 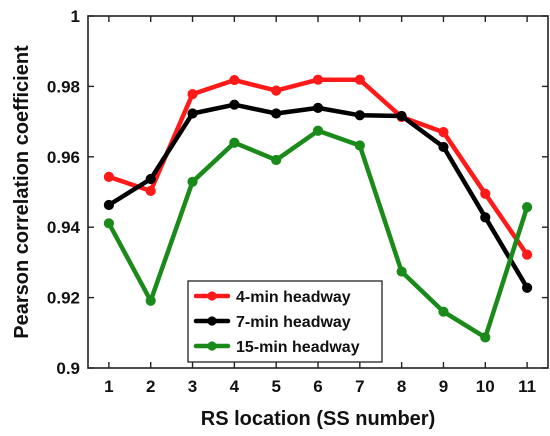 What do you see at coordinates (275, 386) in the screenshot?
I see `x-tick-label: 5` at bounding box center [275, 386].